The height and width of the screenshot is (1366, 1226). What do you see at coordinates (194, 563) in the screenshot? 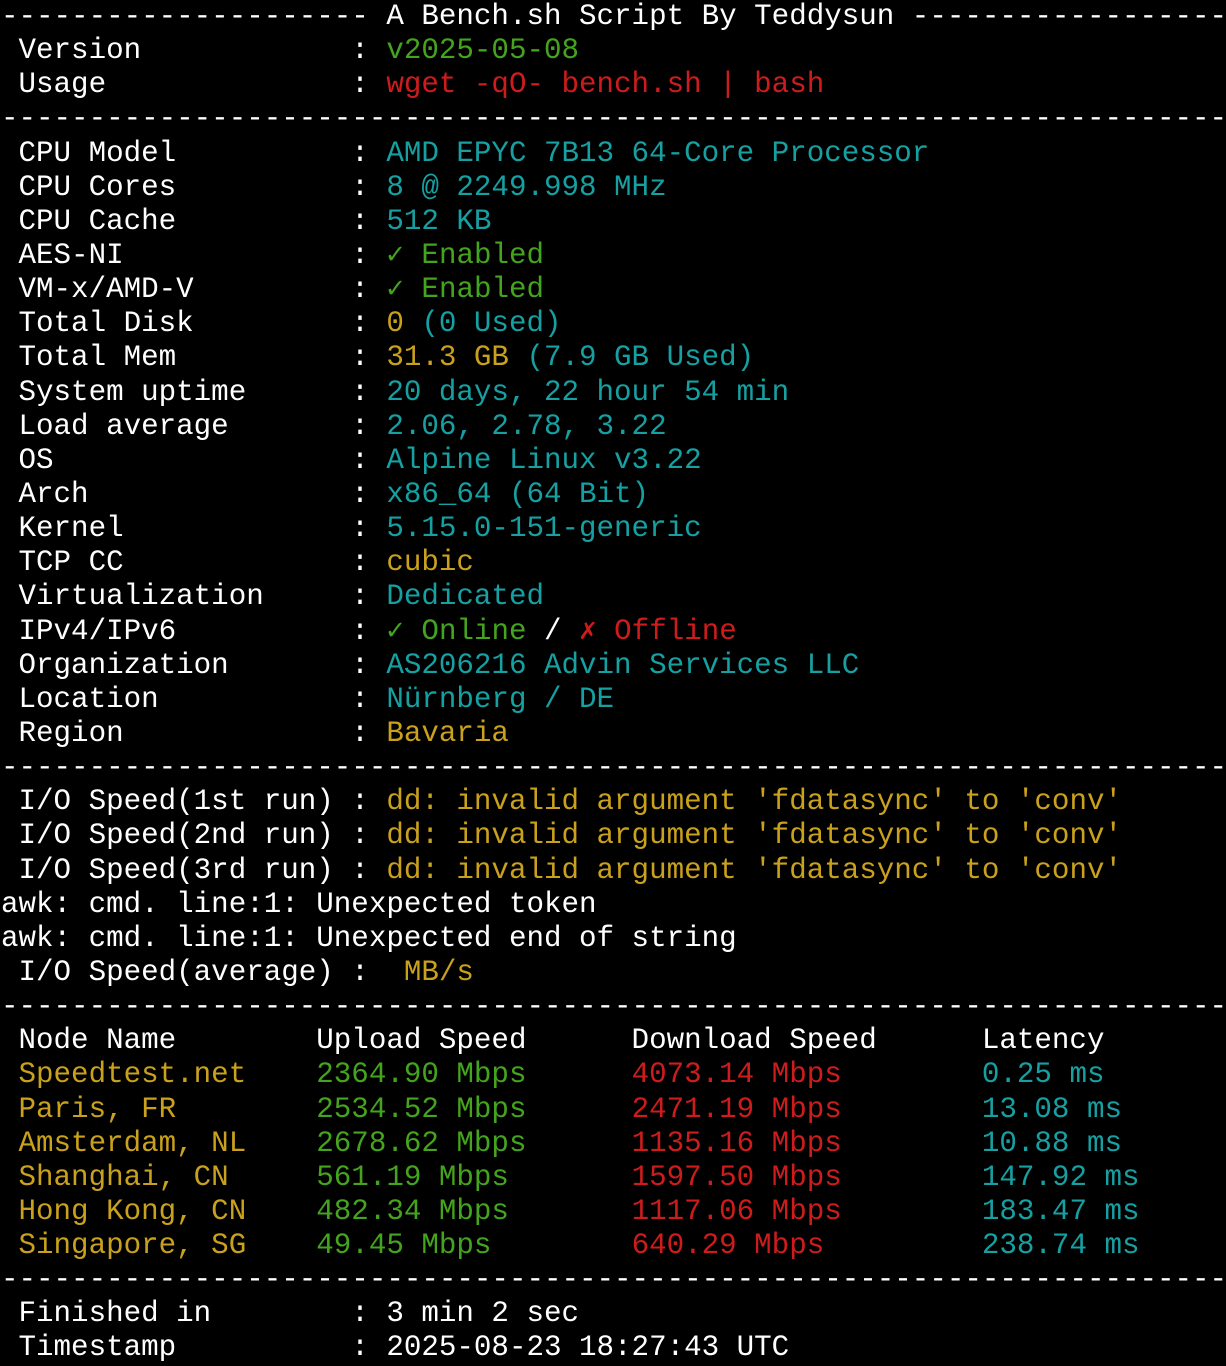
I see `text-segment: TCP CC :` at bounding box center [194, 563].